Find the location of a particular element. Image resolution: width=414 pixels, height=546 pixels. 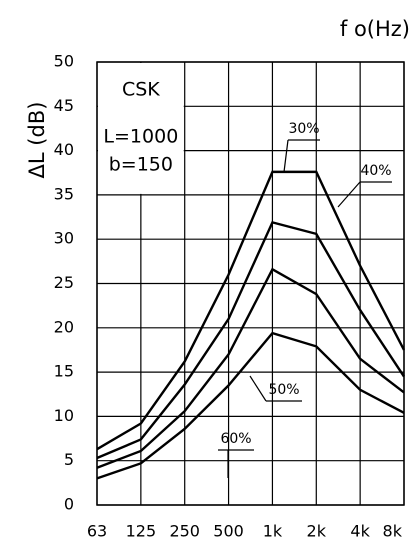

x-tick-label: 63 is located at coordinates (97, 531).